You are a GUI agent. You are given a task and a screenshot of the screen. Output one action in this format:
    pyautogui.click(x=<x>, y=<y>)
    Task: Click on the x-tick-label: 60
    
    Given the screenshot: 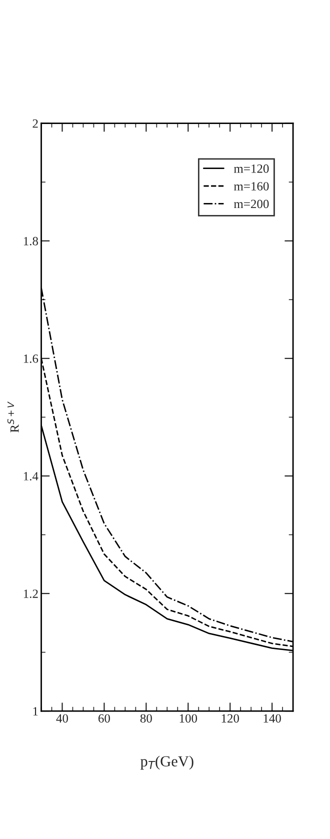 What is the action you would take?
    pyautogui.click(x=104, y=718)
    